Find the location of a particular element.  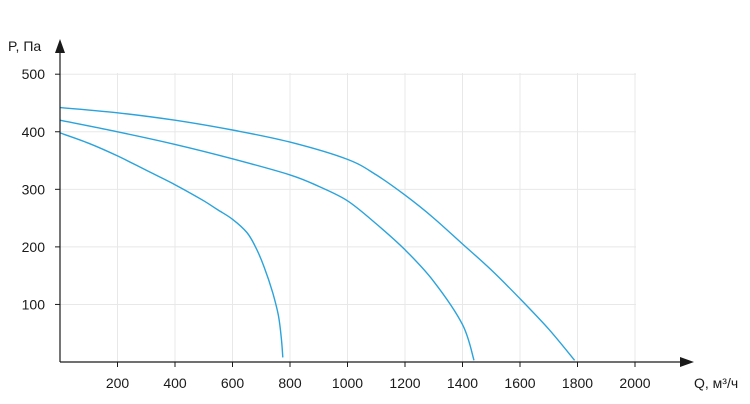

x-axis-label: Q, м³/ч is located at coordinates (716, 383).